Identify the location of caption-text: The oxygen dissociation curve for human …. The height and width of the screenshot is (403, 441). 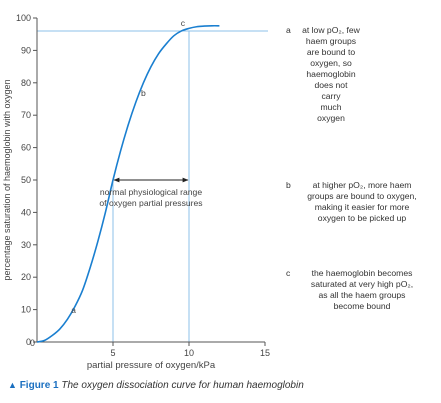
(182, 385).